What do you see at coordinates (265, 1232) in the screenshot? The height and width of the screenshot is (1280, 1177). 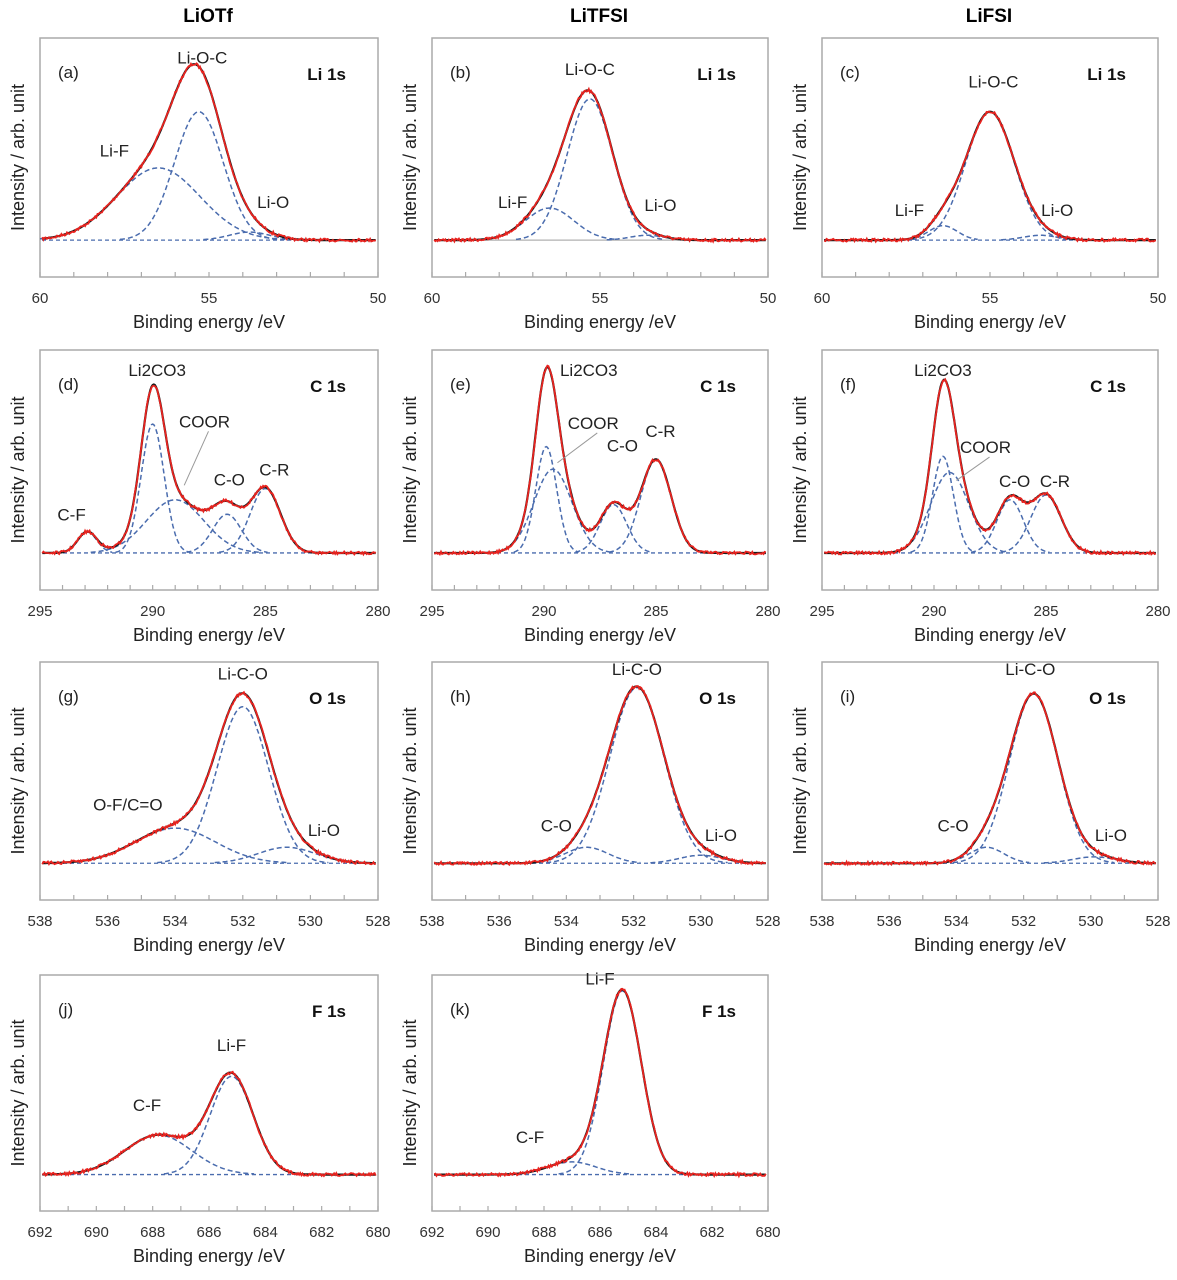 I see `x-tick-label: 684` at bounding box center [265, 1232].